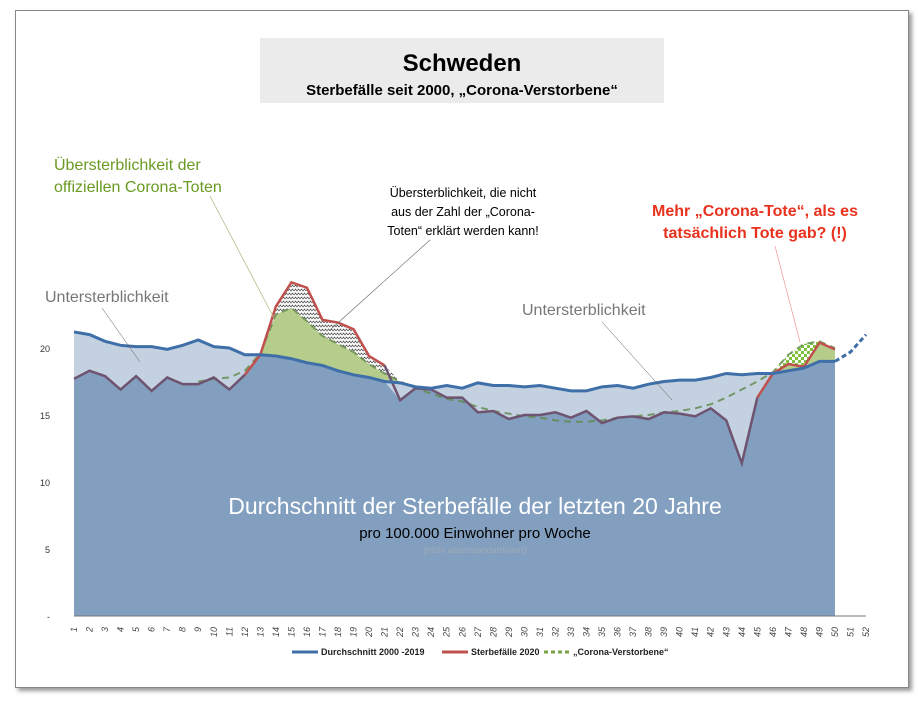 This screenshot has width=918, height=703. I want to click on x-tick-label: 51, so click(851, 632).